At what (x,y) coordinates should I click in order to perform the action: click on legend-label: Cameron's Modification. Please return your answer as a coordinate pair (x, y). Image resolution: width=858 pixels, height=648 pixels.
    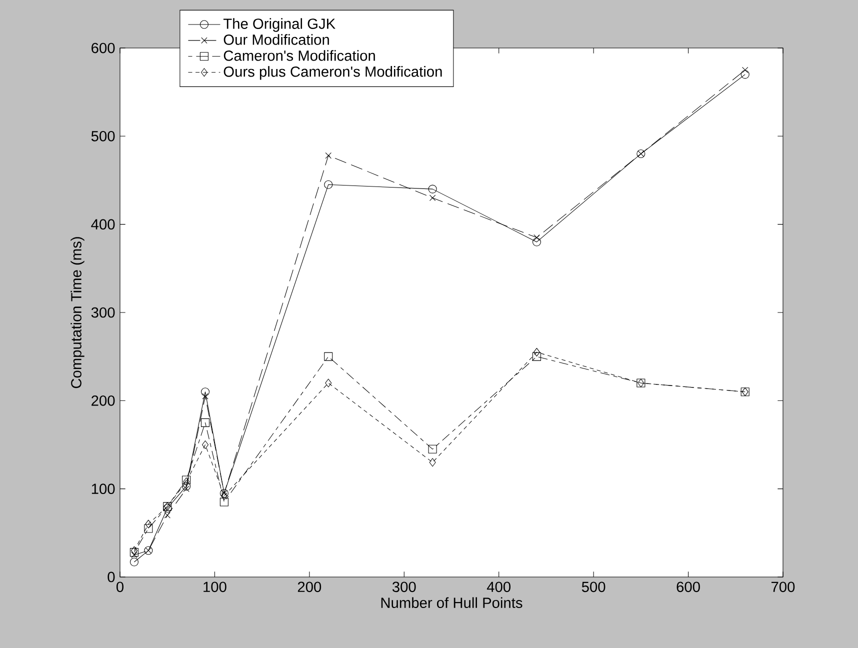
    Looking at the image, I should click on (299, 55).